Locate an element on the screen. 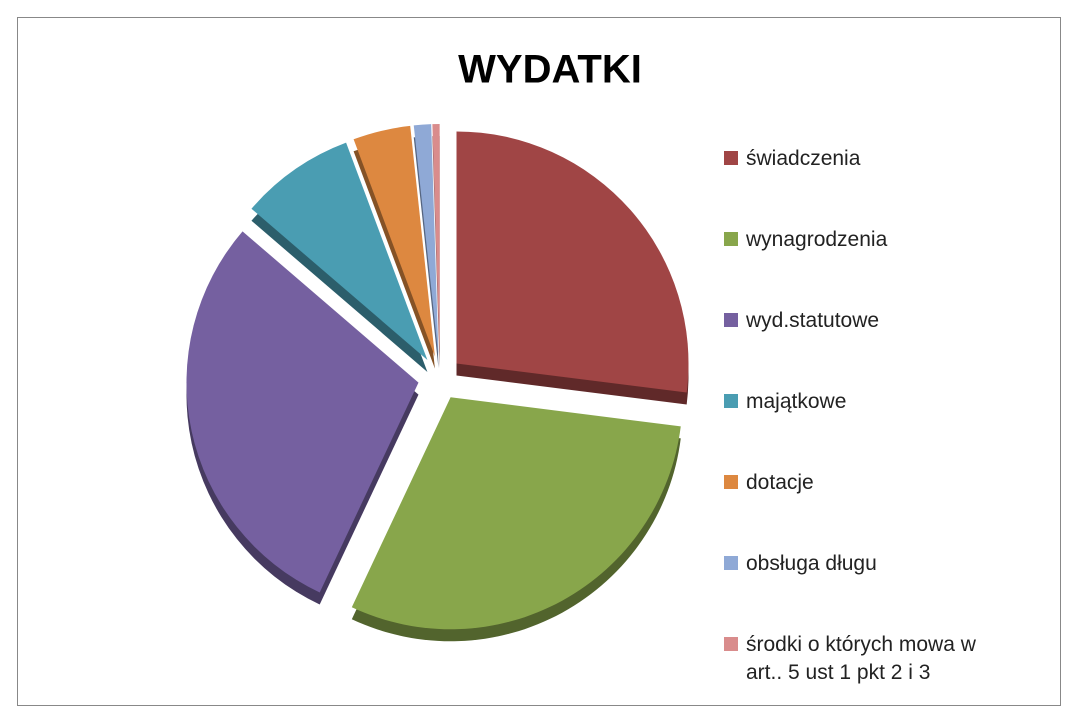 The image size is (1079, 724). chart-title: WYDATKI is located at coordinates (550, 70).